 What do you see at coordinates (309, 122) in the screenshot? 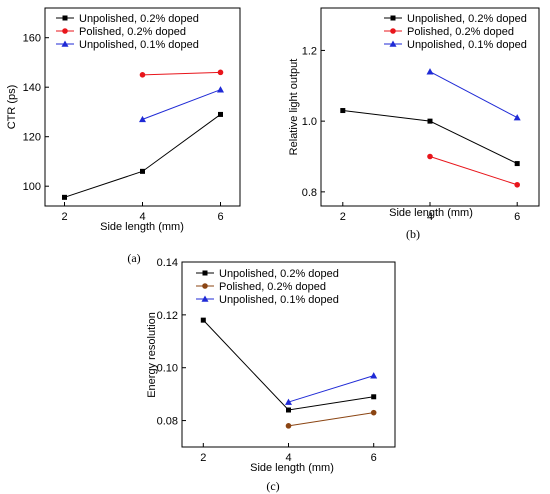
I see `y-tick-label: 1.0` at bounding box center [309, 122].